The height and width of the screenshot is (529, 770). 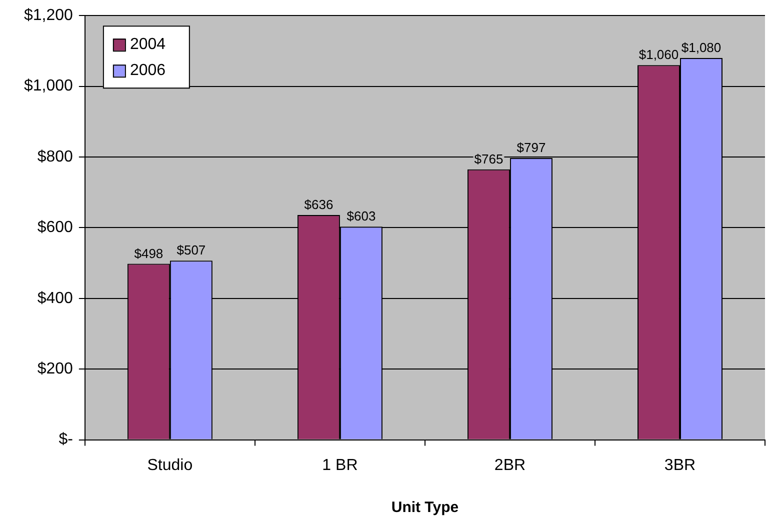 What do you see at coordinates (55, 157) in the screenshot?
I see `y-tick-label: $800` at bounding box center [55, 157].